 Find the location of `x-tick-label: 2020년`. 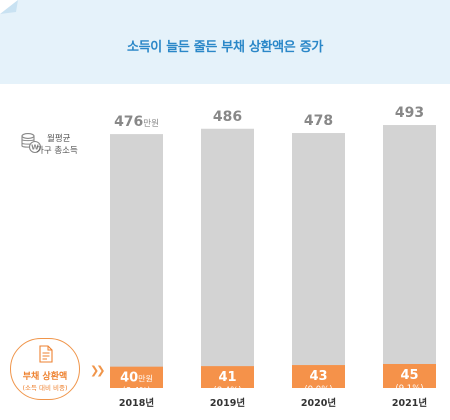

x-tick-label: 2020년 is located at coordinates (318, 403).